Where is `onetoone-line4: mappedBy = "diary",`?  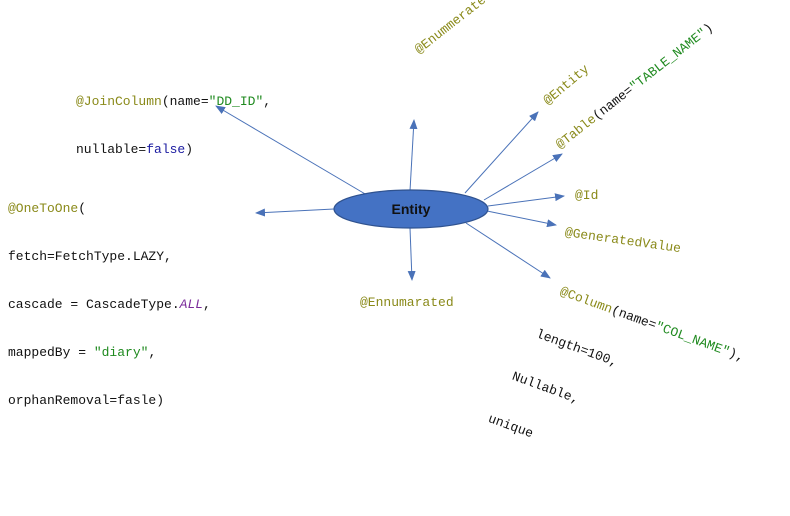
onetoone-line4: mappedBy = "diary", is located at coordinates (109, 353).